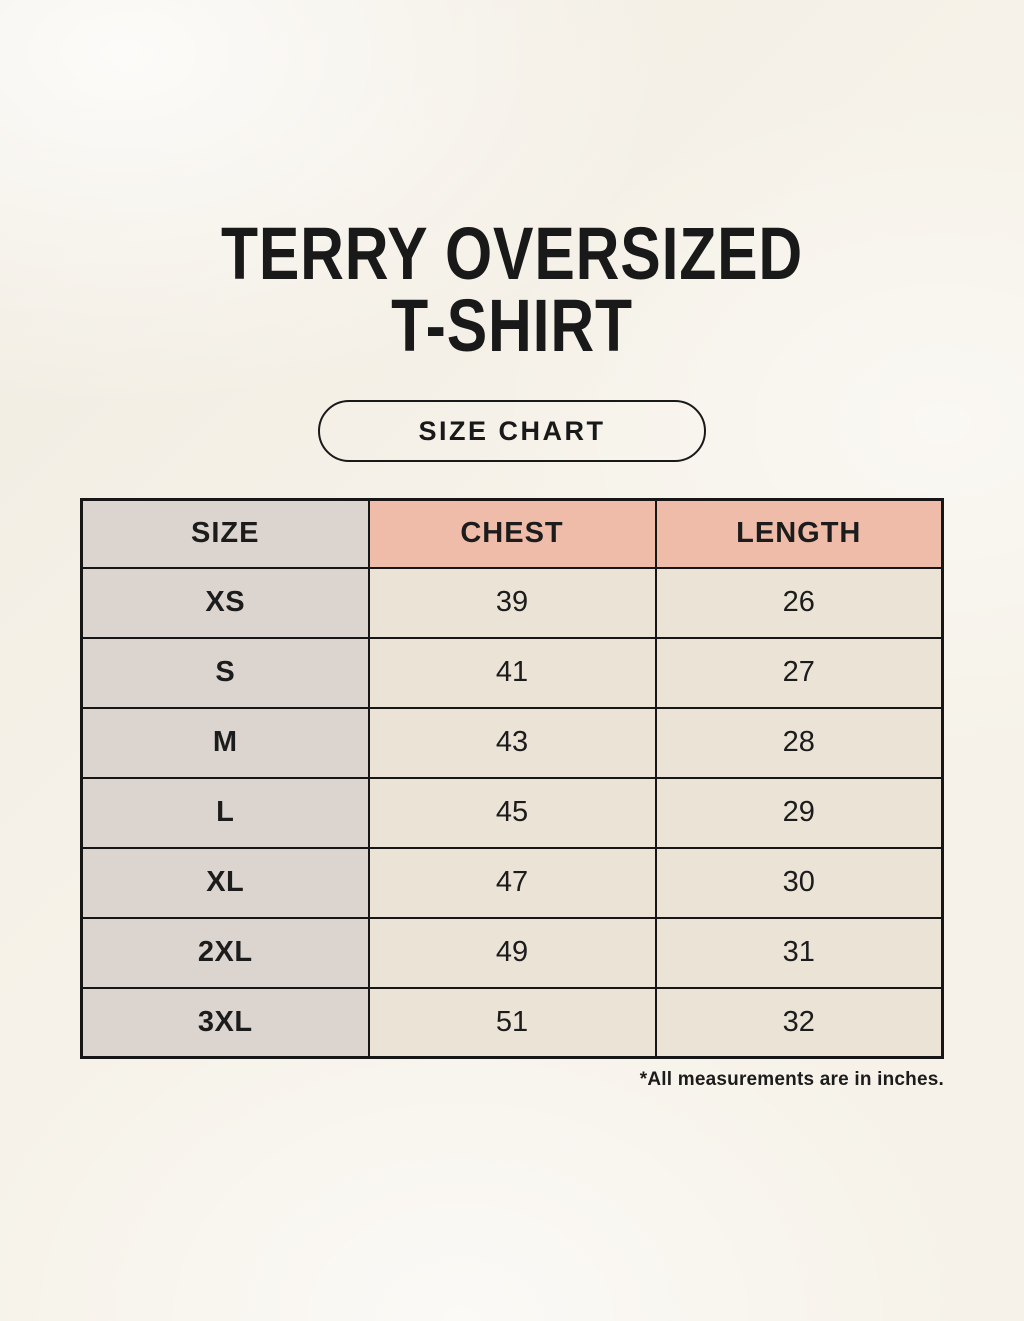 The width and height of the screenshot is (1024, 1321). Describe the element at coordinates (225, 952) in the screenshot. I see `size-label: 2XL` at that location.